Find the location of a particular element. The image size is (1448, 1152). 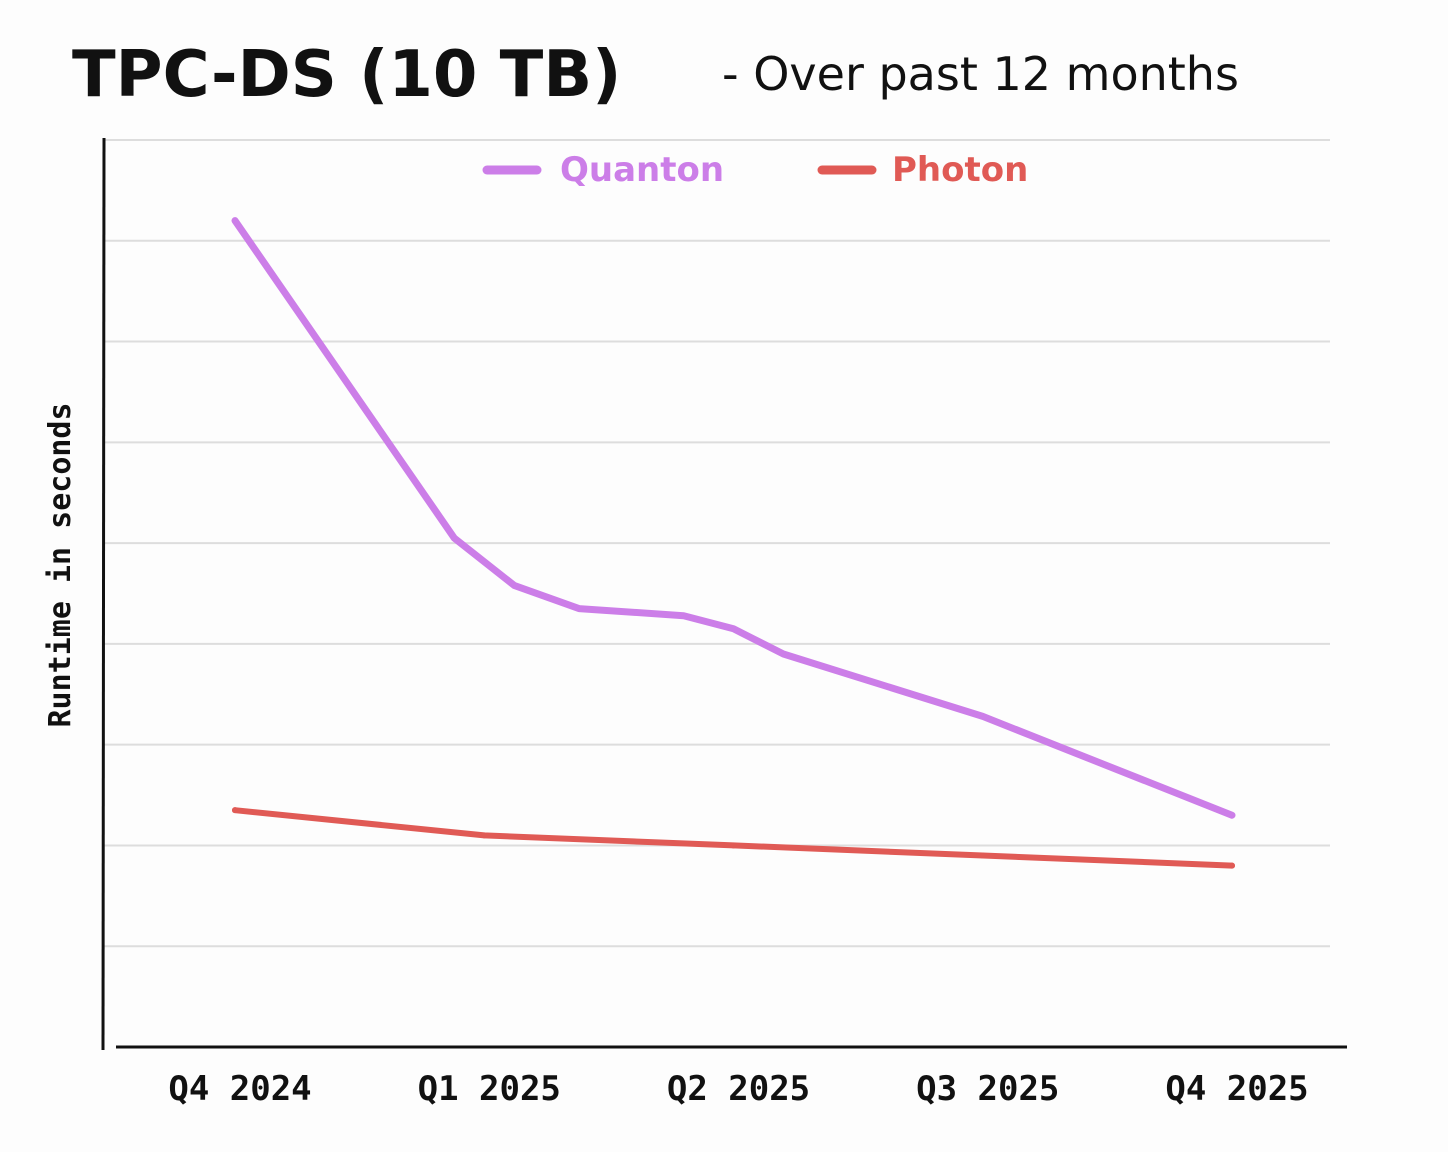

x-tick-label: Q4 2024 is located at coordinates (239, 1089).